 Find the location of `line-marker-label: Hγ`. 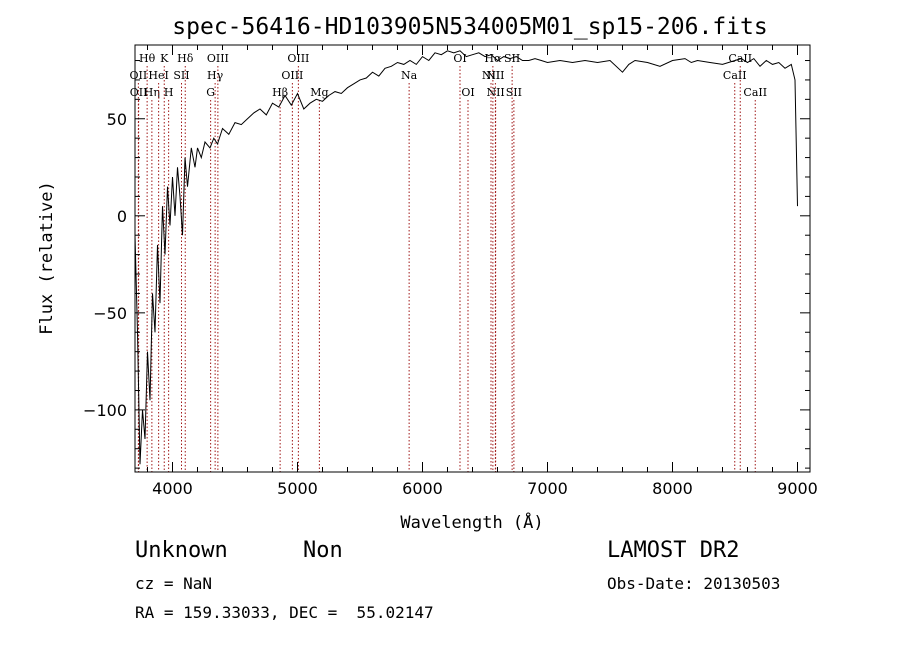

line-marker-label: Hγ is located at coordinates (215, 75).